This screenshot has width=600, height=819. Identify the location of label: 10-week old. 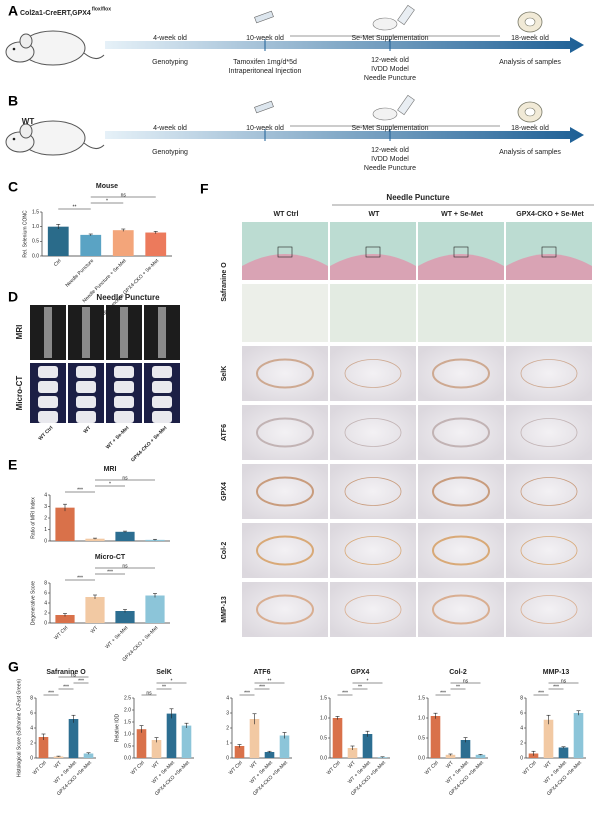
(265, 128).